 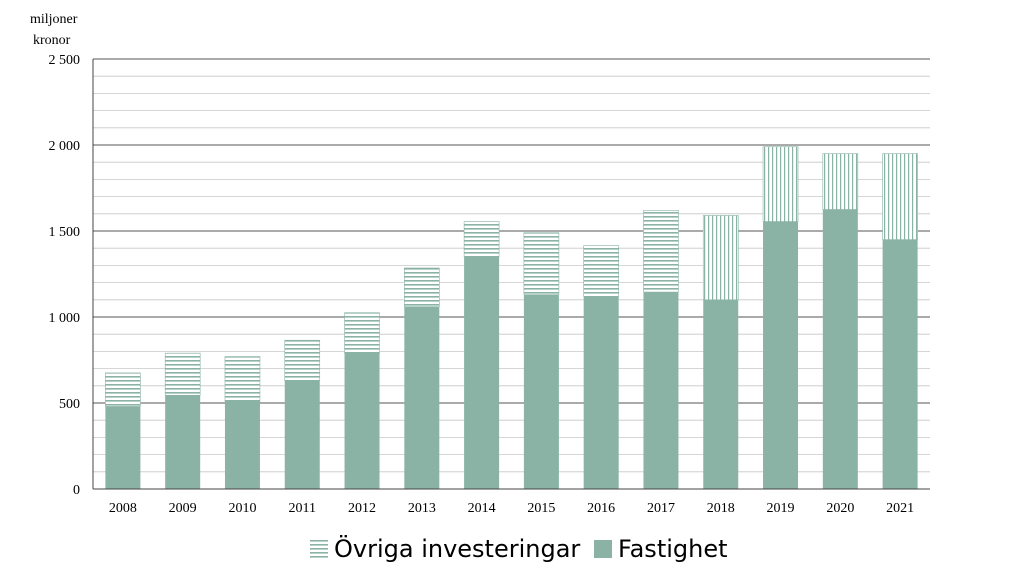 I want to click on y-tick-label: 0, so click(x=76, y=490).